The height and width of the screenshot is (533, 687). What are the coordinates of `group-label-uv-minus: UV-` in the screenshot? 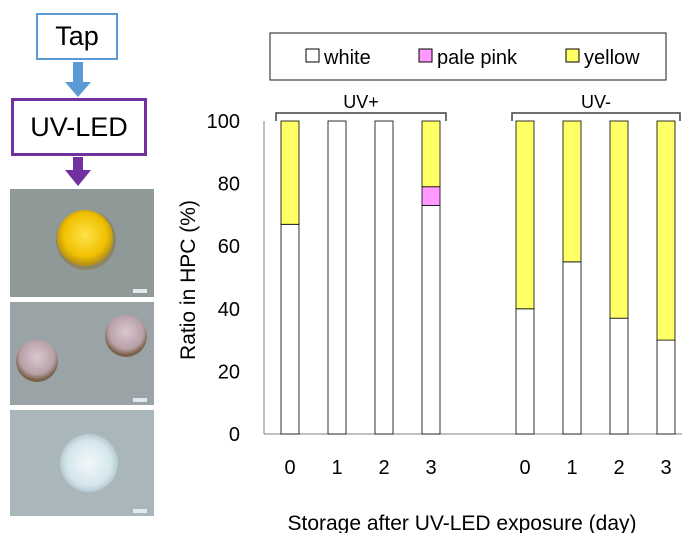 It's located at (596, 102).